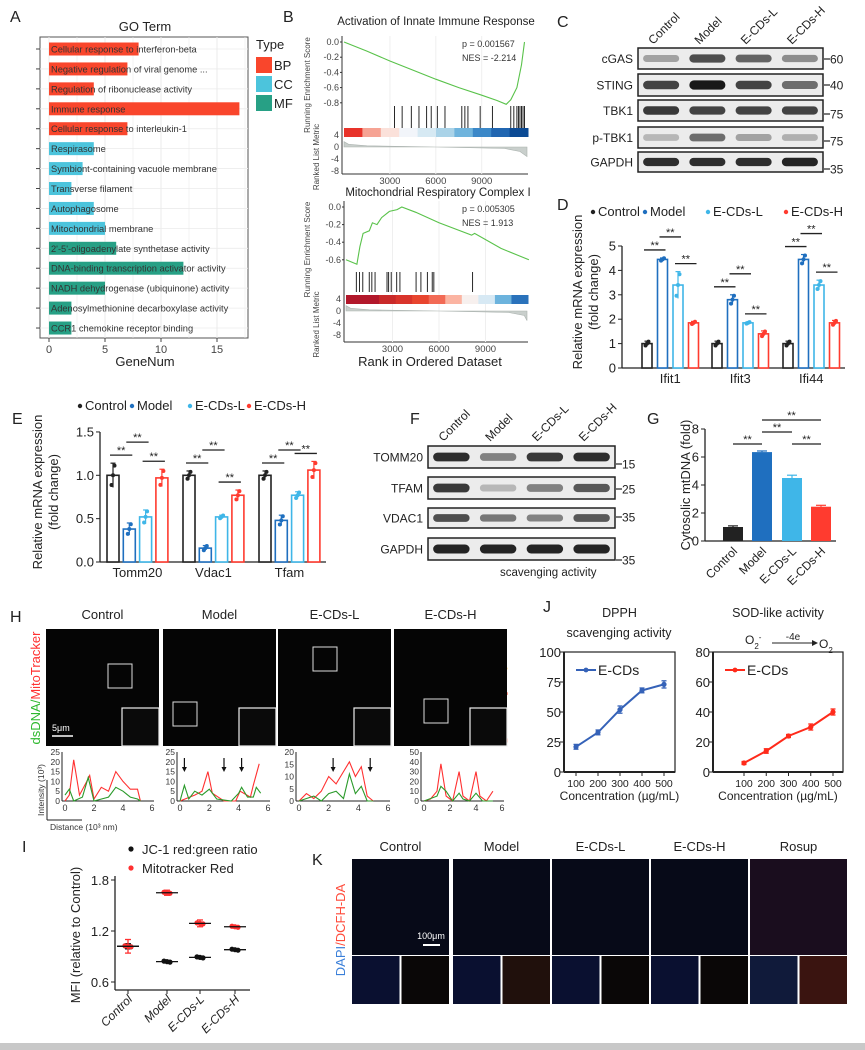  Describe the element at coordinates (220, 405) in the screenshot. I see `legend-label: E-CDs-L` at that location.